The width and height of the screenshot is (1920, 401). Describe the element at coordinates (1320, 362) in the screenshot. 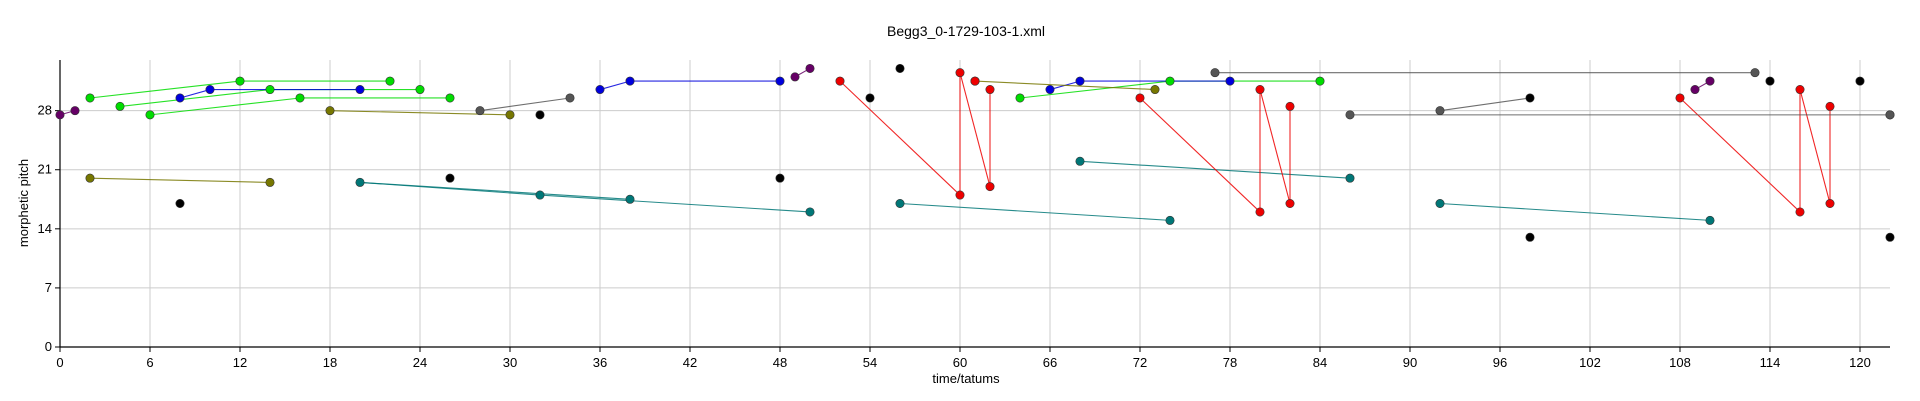

I see `x-tick-label: 84` at that location.